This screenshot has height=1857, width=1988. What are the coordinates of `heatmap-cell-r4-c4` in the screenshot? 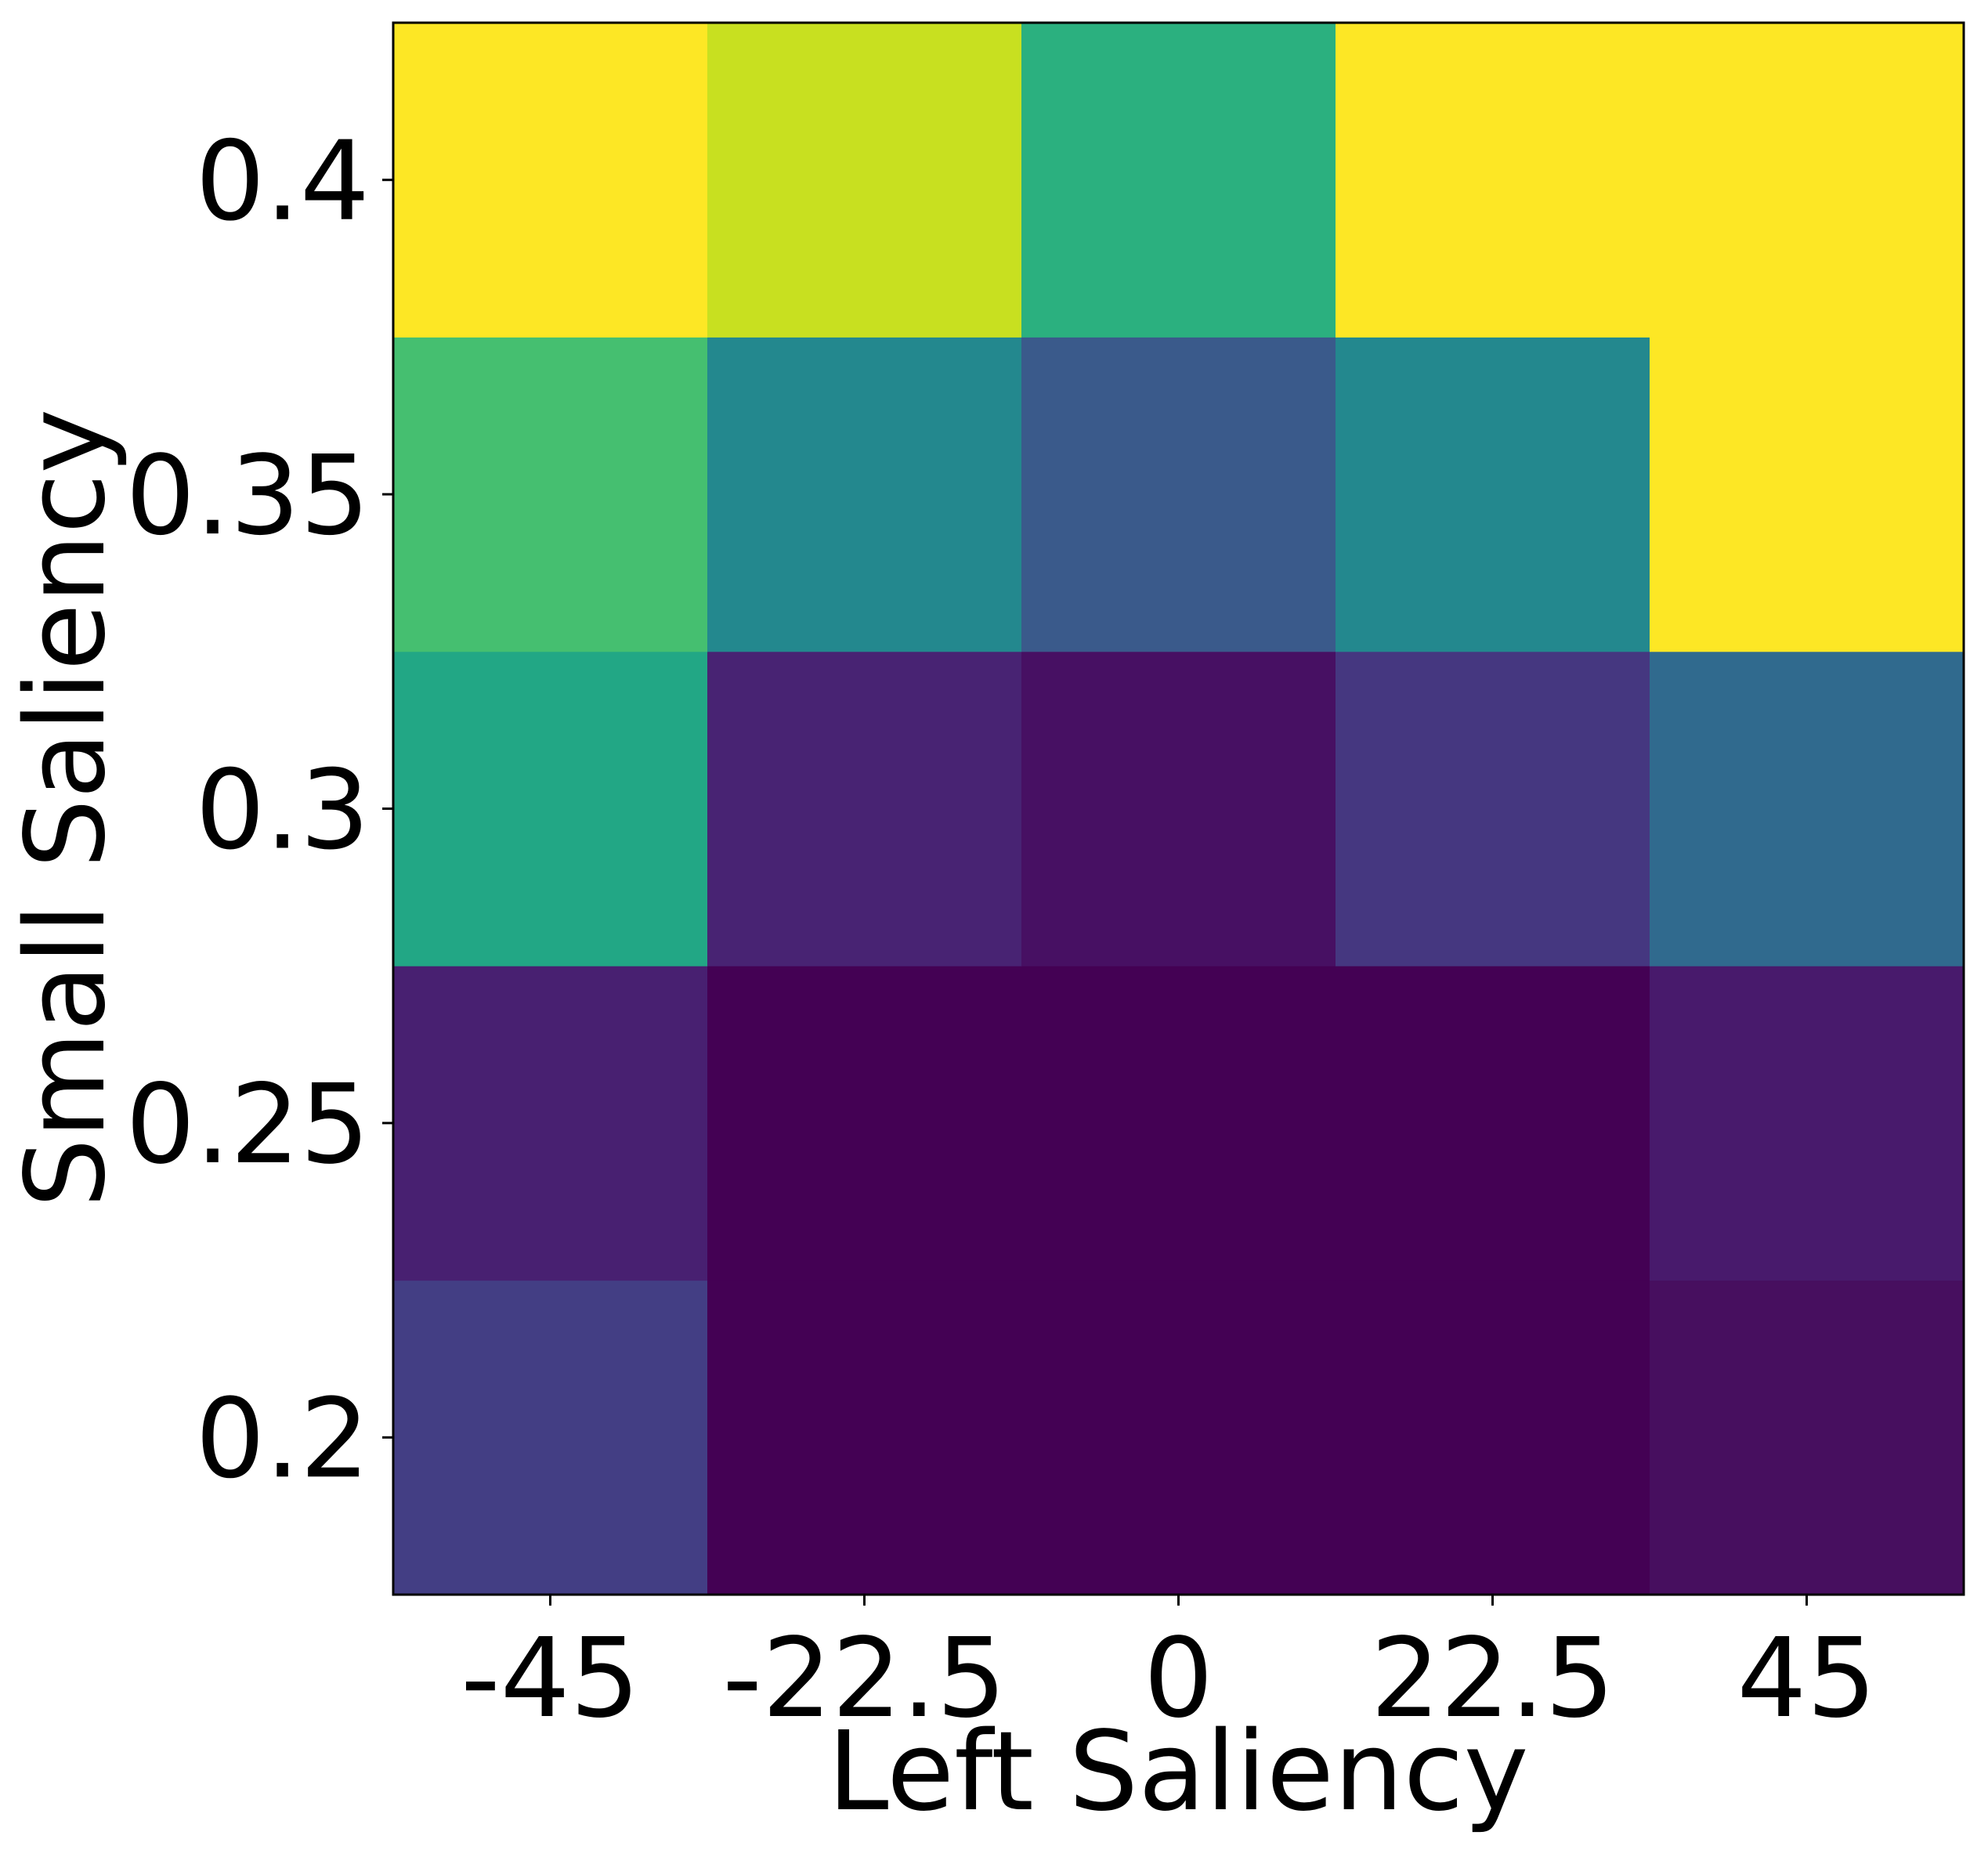 It's located at (1807, 180).